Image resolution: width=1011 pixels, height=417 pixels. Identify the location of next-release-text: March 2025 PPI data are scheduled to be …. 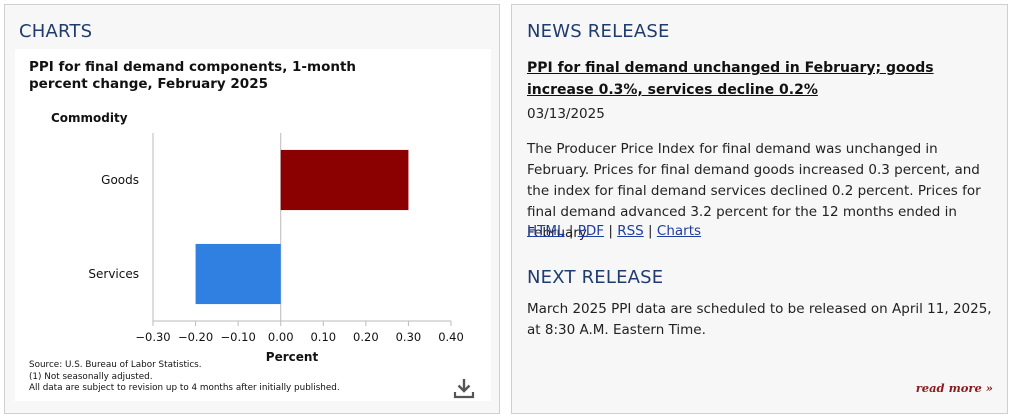
(759, 319).